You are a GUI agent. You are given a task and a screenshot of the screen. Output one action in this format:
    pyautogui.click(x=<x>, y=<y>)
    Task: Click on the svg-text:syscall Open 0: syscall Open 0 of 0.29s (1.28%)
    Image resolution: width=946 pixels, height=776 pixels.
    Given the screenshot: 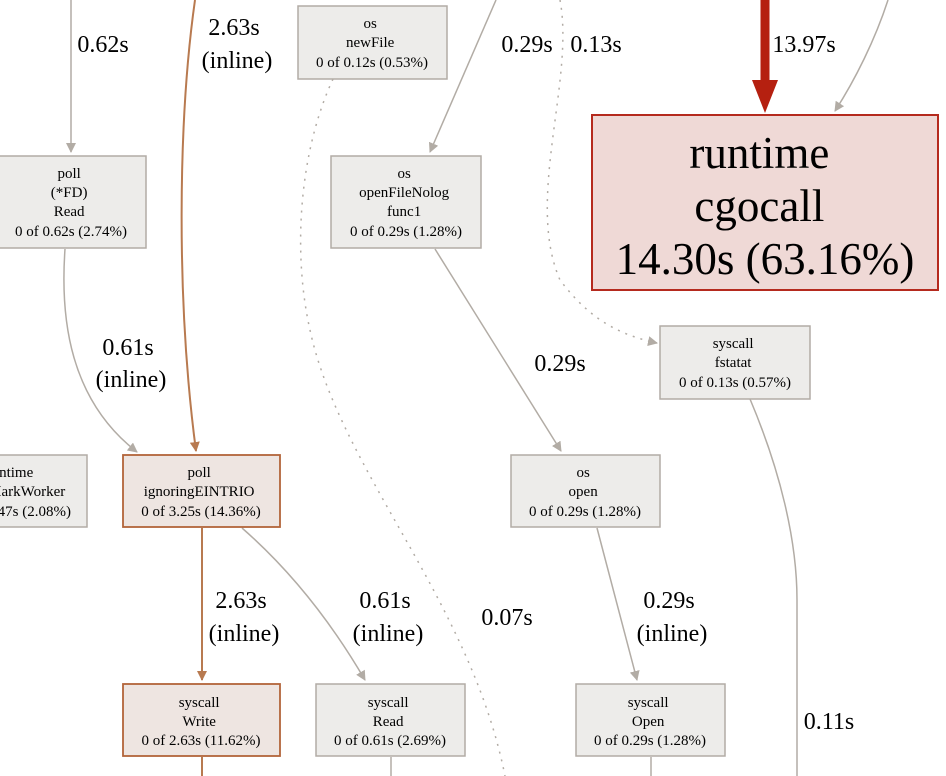 What is the action you would take?
    pyautogui.click(x=650, y=722)
    